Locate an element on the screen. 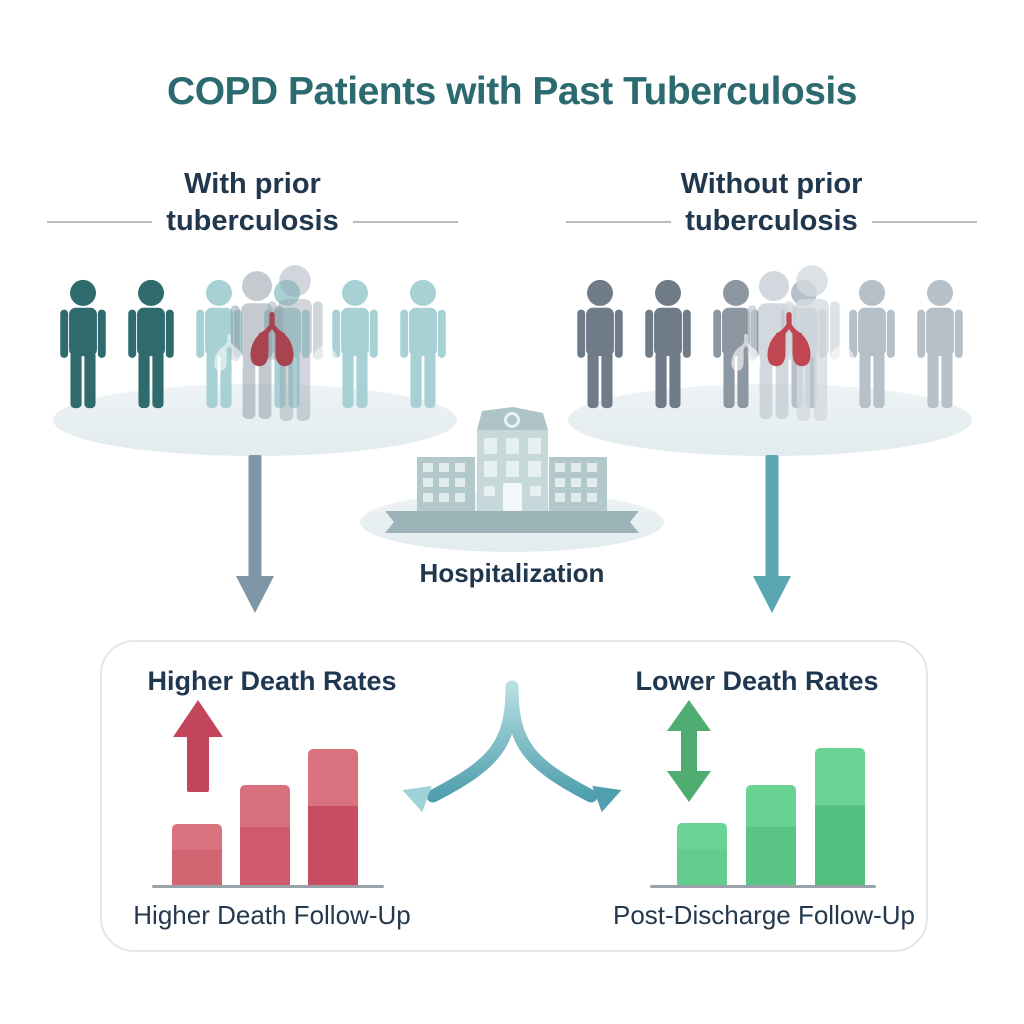  column-header-right: Without prior tuberculosis is located at coordinates (771, 203).